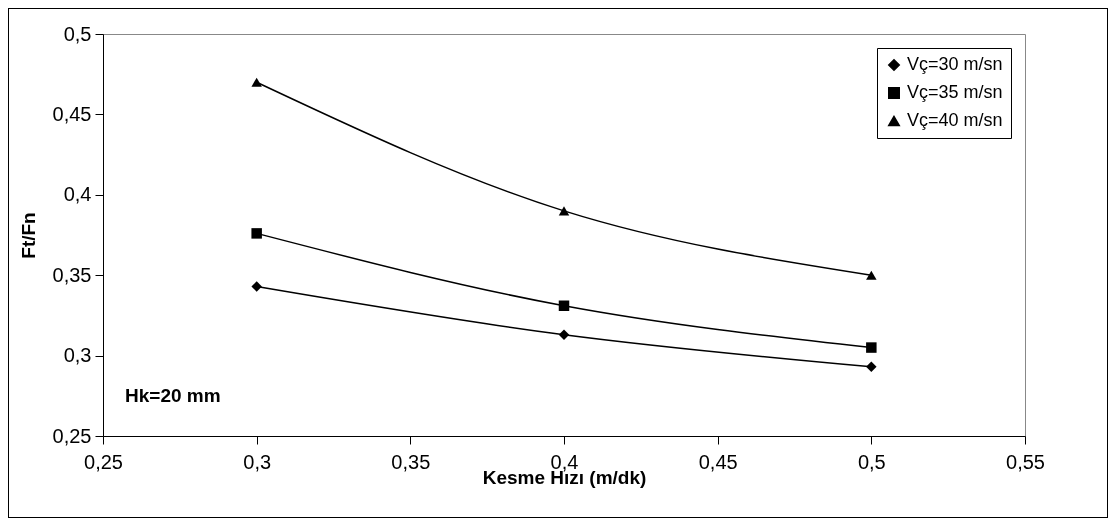  Describe the element at coordinates (28, 235) in the screenshot. I see `y-axis-title: Ft/Fn` at that location.